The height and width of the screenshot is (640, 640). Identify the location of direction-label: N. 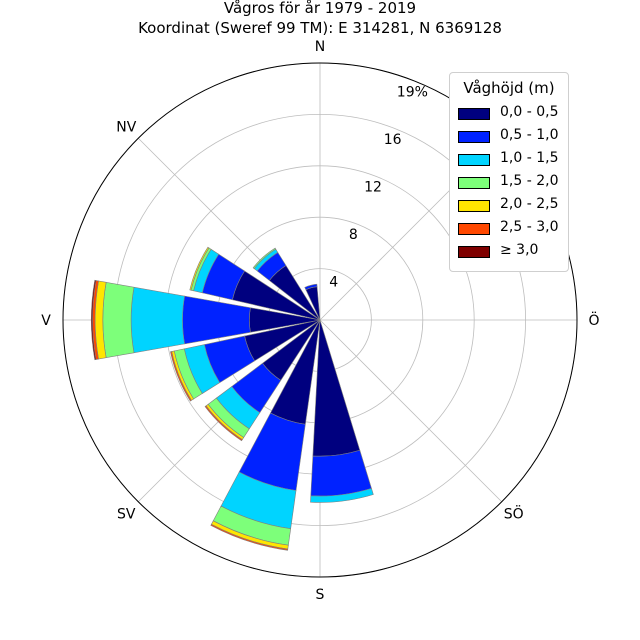
(320, 47).